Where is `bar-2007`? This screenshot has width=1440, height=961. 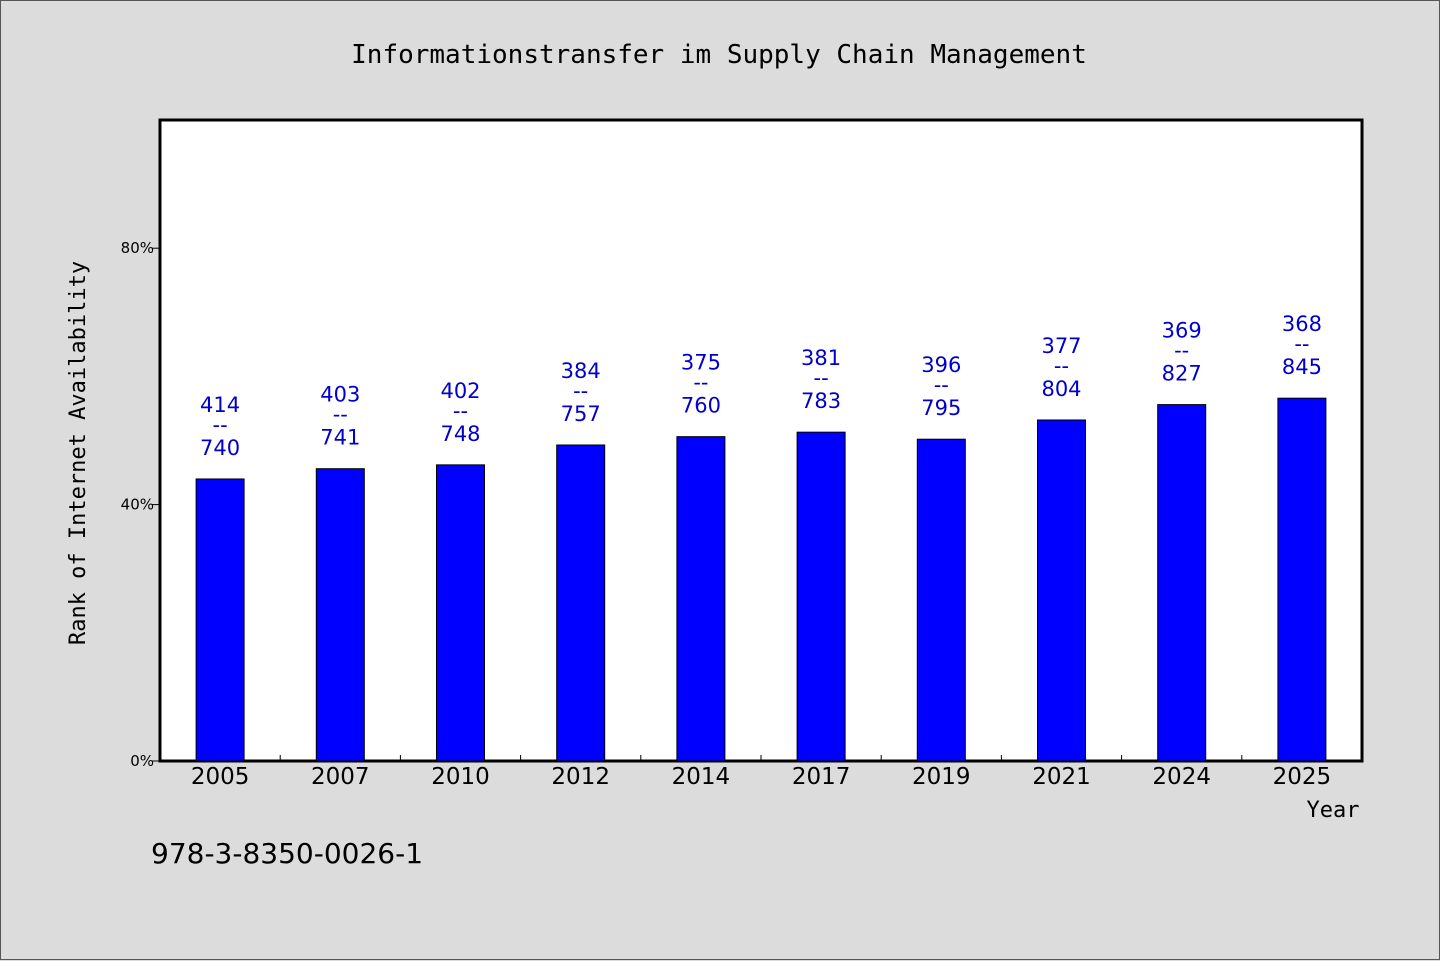 bar-2007 is located at coordinates (340, 615).